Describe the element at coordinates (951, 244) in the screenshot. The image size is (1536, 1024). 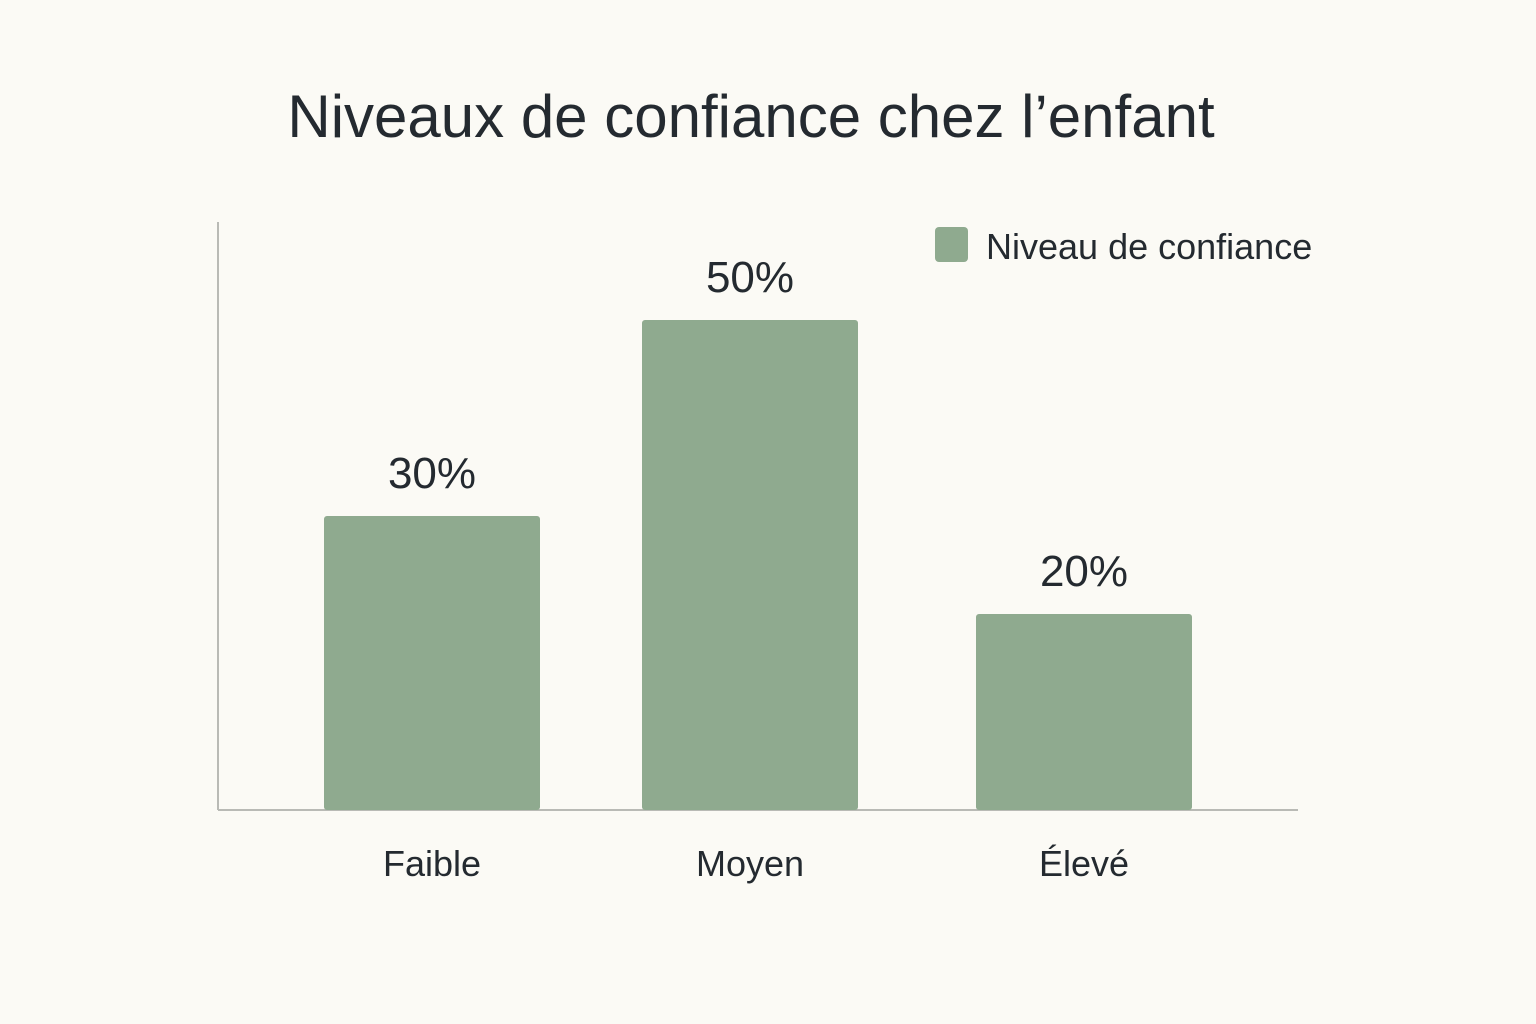
I see `legend-swatch` at that location.